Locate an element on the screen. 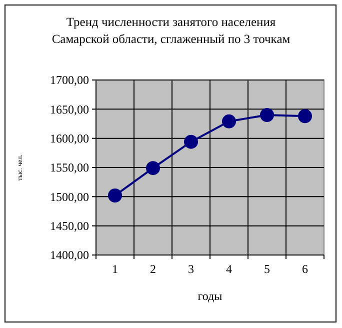 The height and width of the screenshot is (328, 342). y-tick-label: 1400,00 is located at coordinates (69, 255).